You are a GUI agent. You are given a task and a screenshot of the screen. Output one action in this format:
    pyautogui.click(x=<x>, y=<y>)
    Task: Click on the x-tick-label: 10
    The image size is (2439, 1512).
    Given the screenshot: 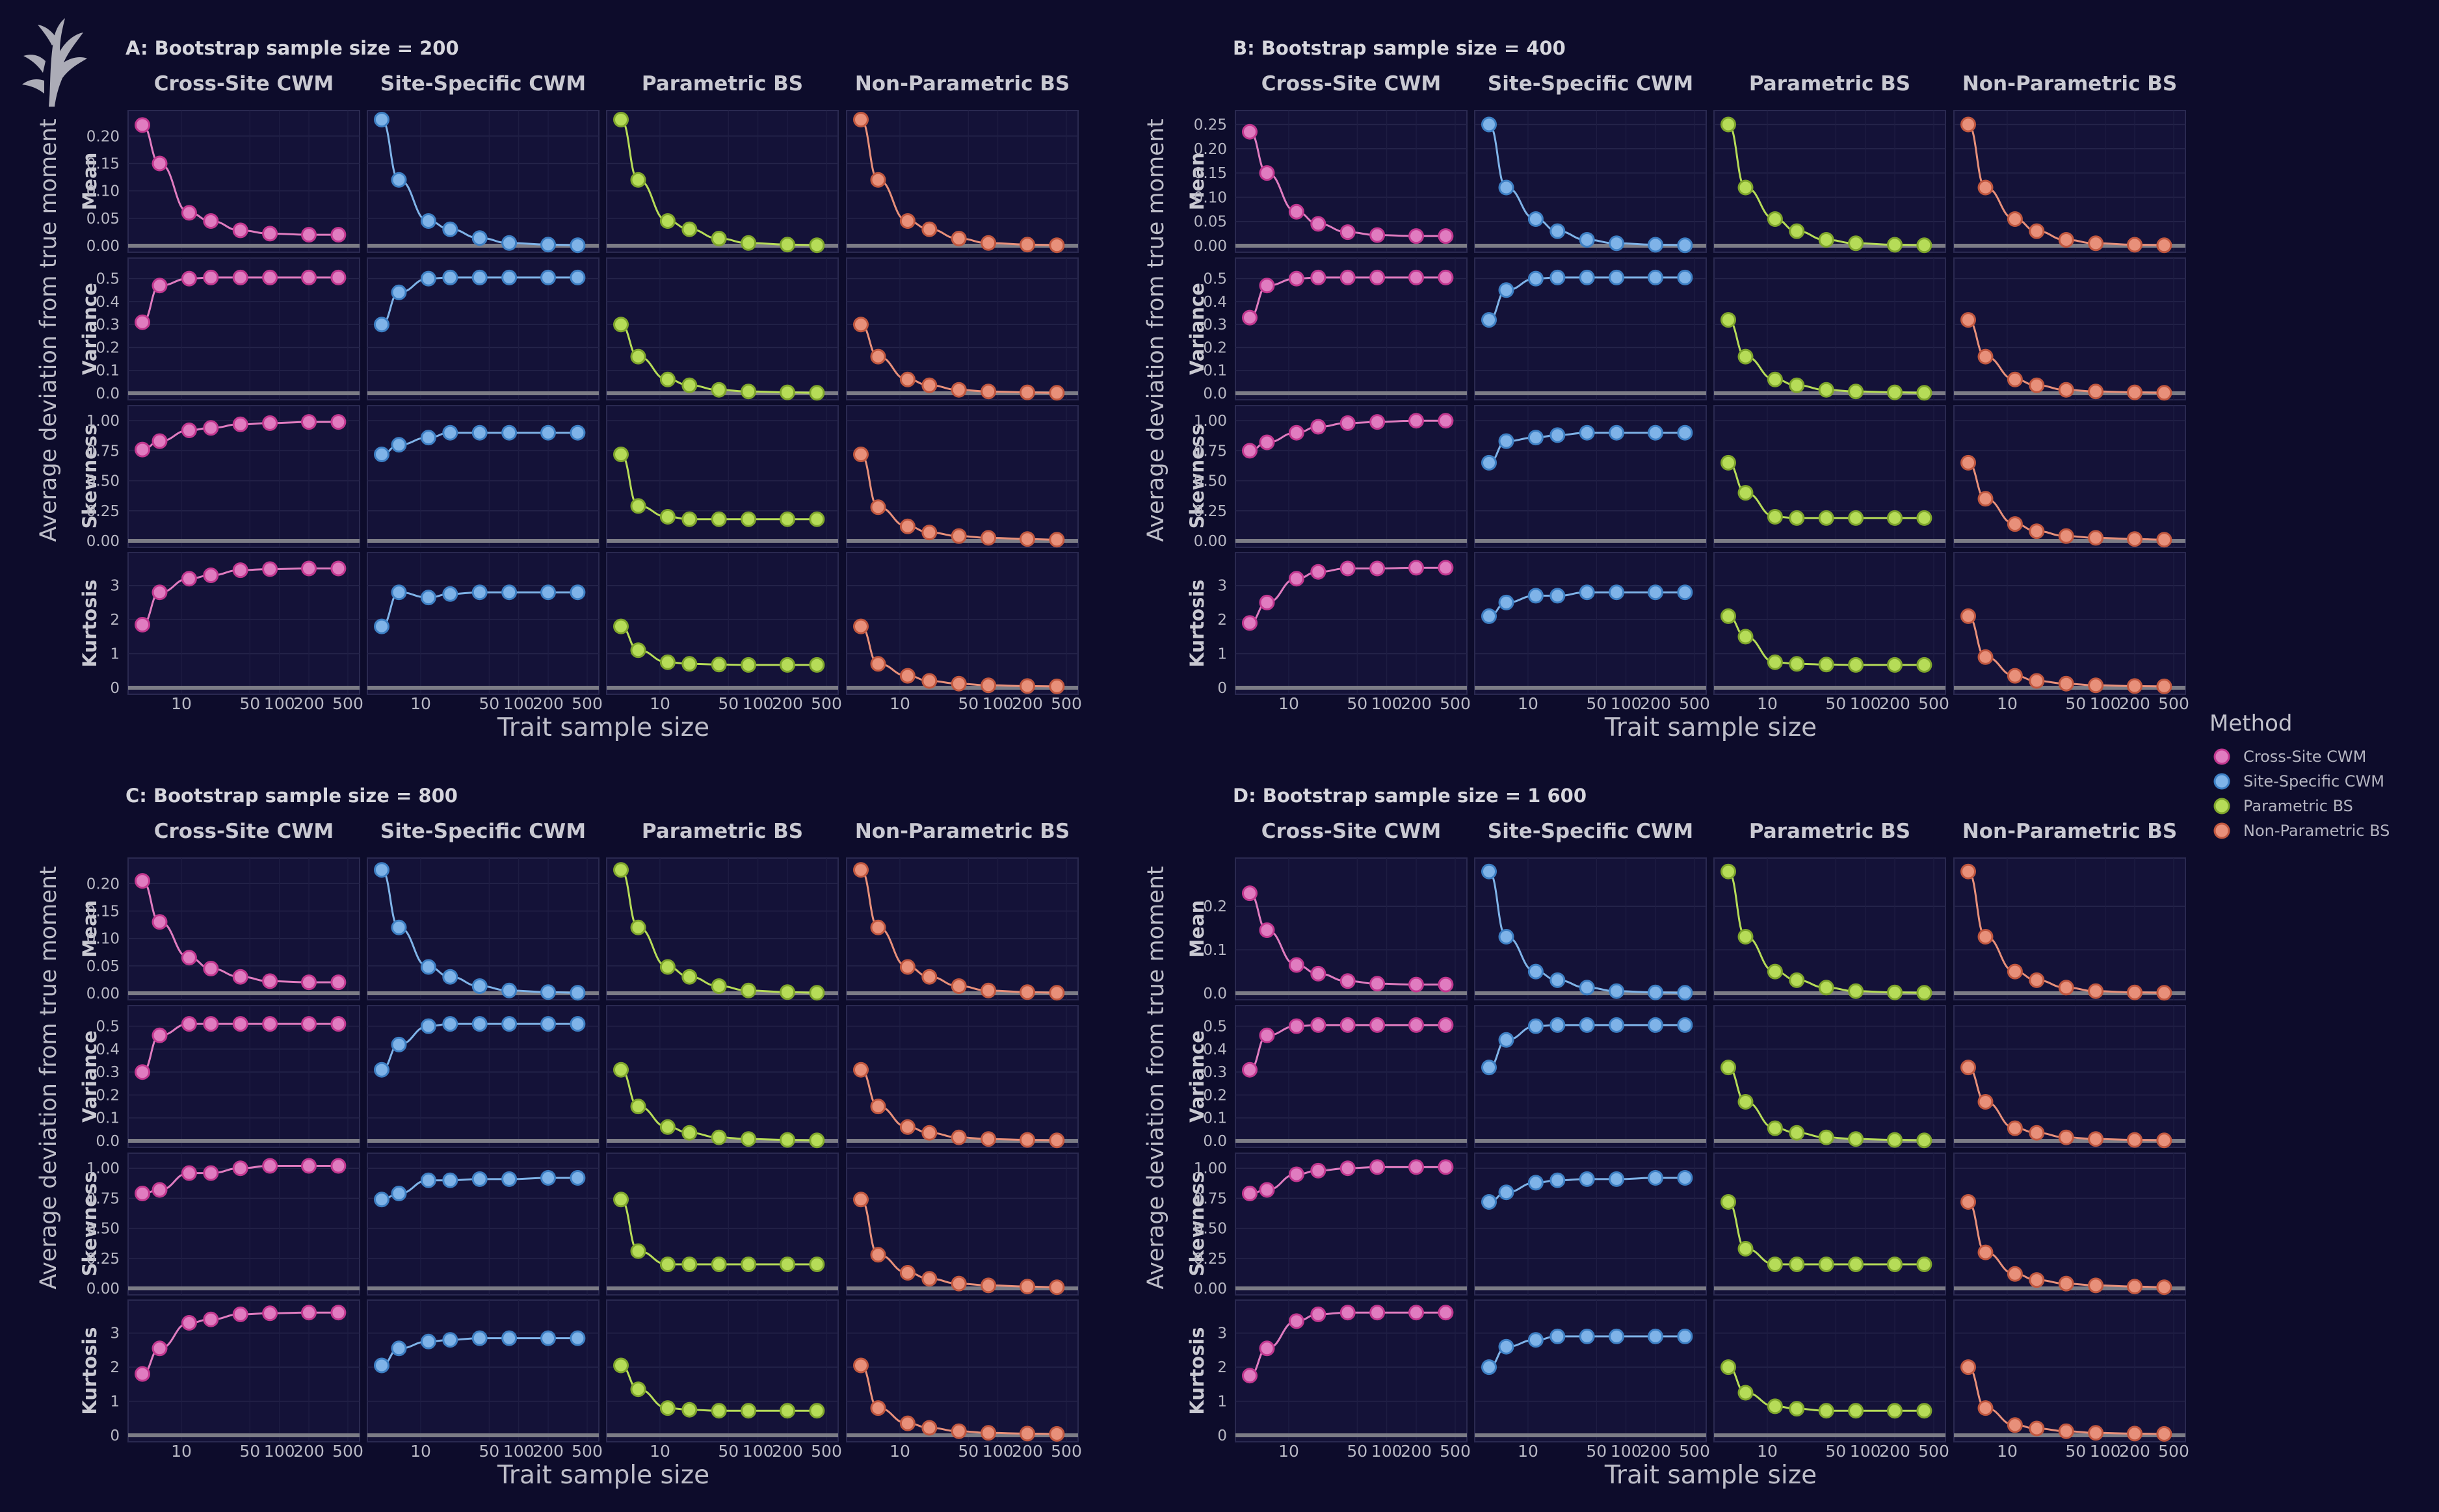 What is the action you would take?
    pyautogui.click(x=1767, y=1451)
    